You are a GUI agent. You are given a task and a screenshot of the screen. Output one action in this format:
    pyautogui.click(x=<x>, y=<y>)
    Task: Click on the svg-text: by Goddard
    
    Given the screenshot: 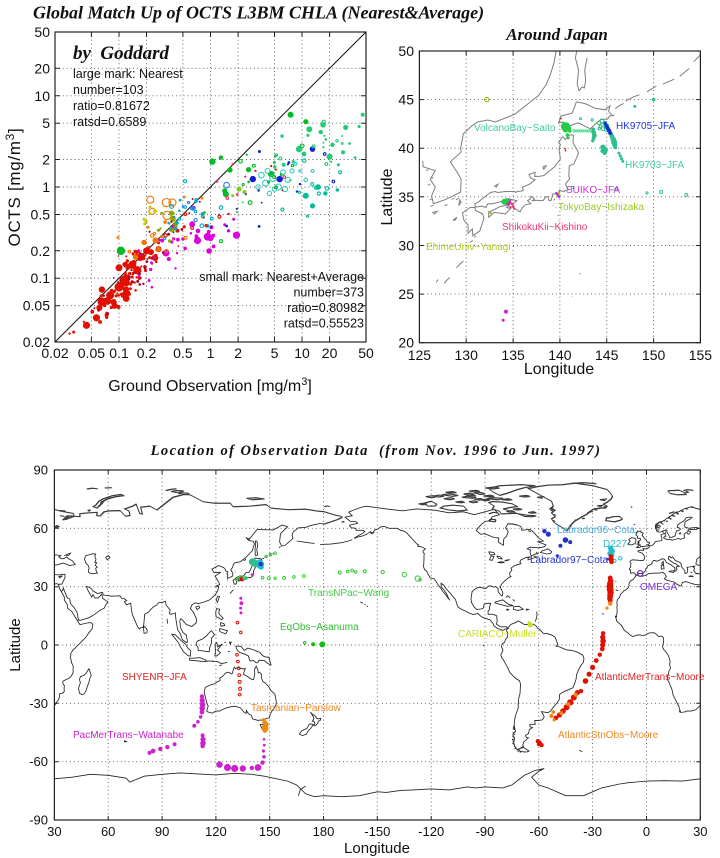 What is the action you would take?
    pyautogui.click(x=121, y=53)
    